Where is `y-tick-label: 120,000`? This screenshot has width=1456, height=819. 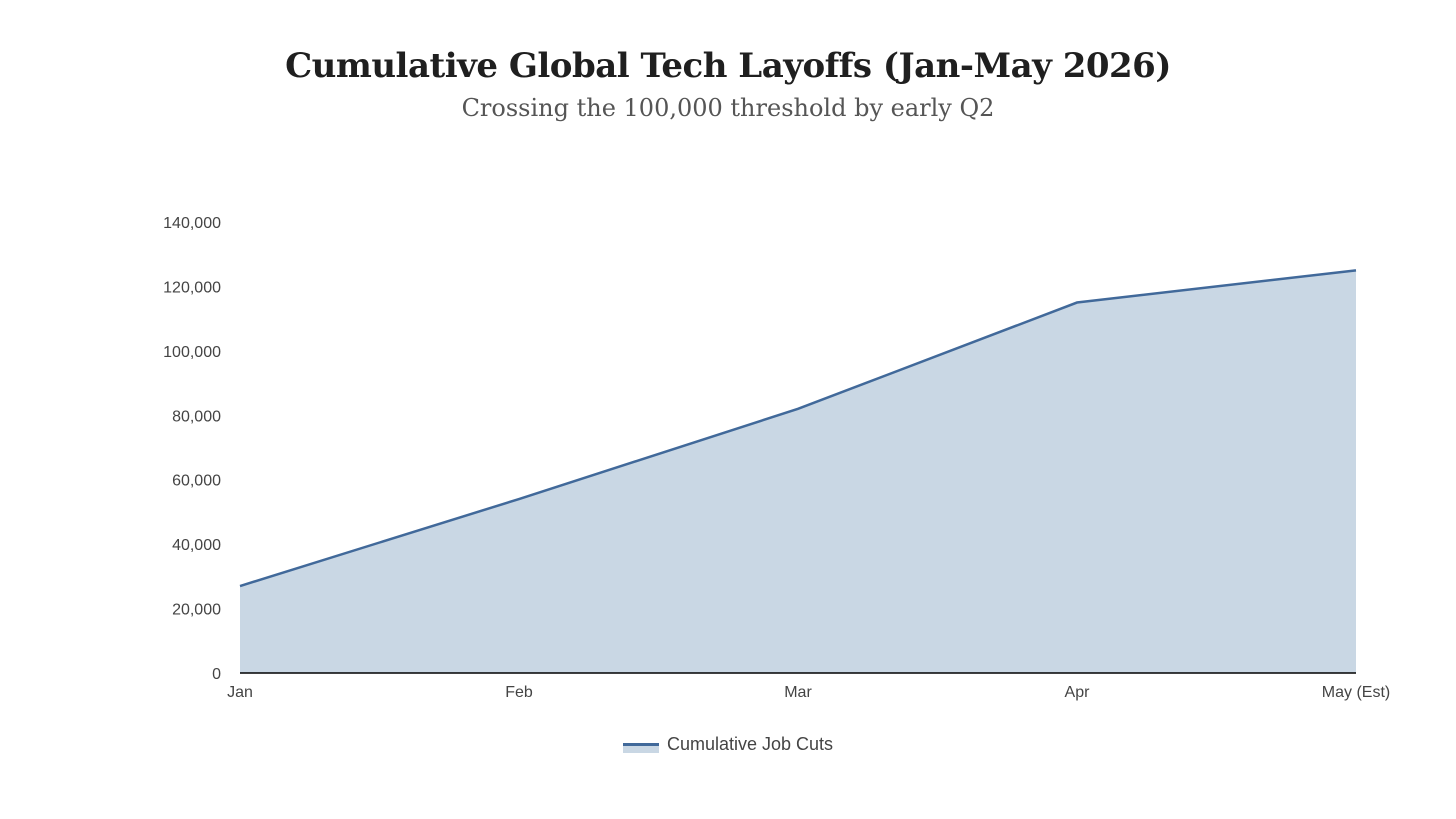 y-tick-label: 120,000 is located at coordinates (192, 287).